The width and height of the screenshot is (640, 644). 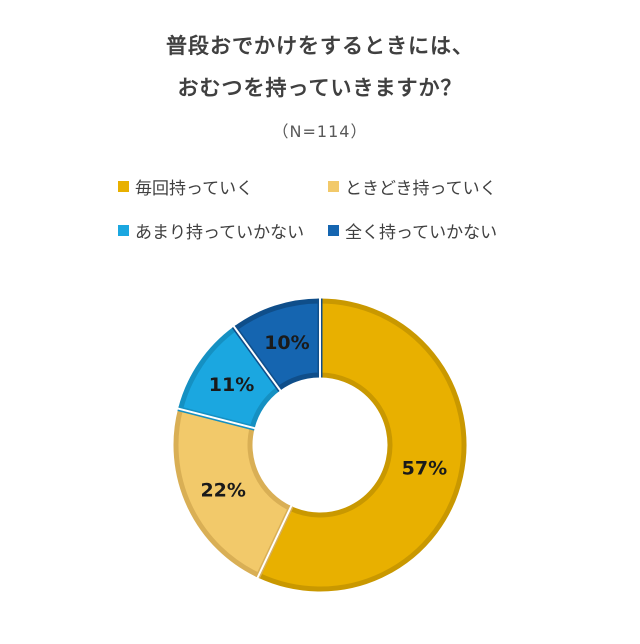 What do you see at coordinates (222, 491) in the screenshot?
I see `data-label-sometimes: 22%` at bounding box center [222, 491].